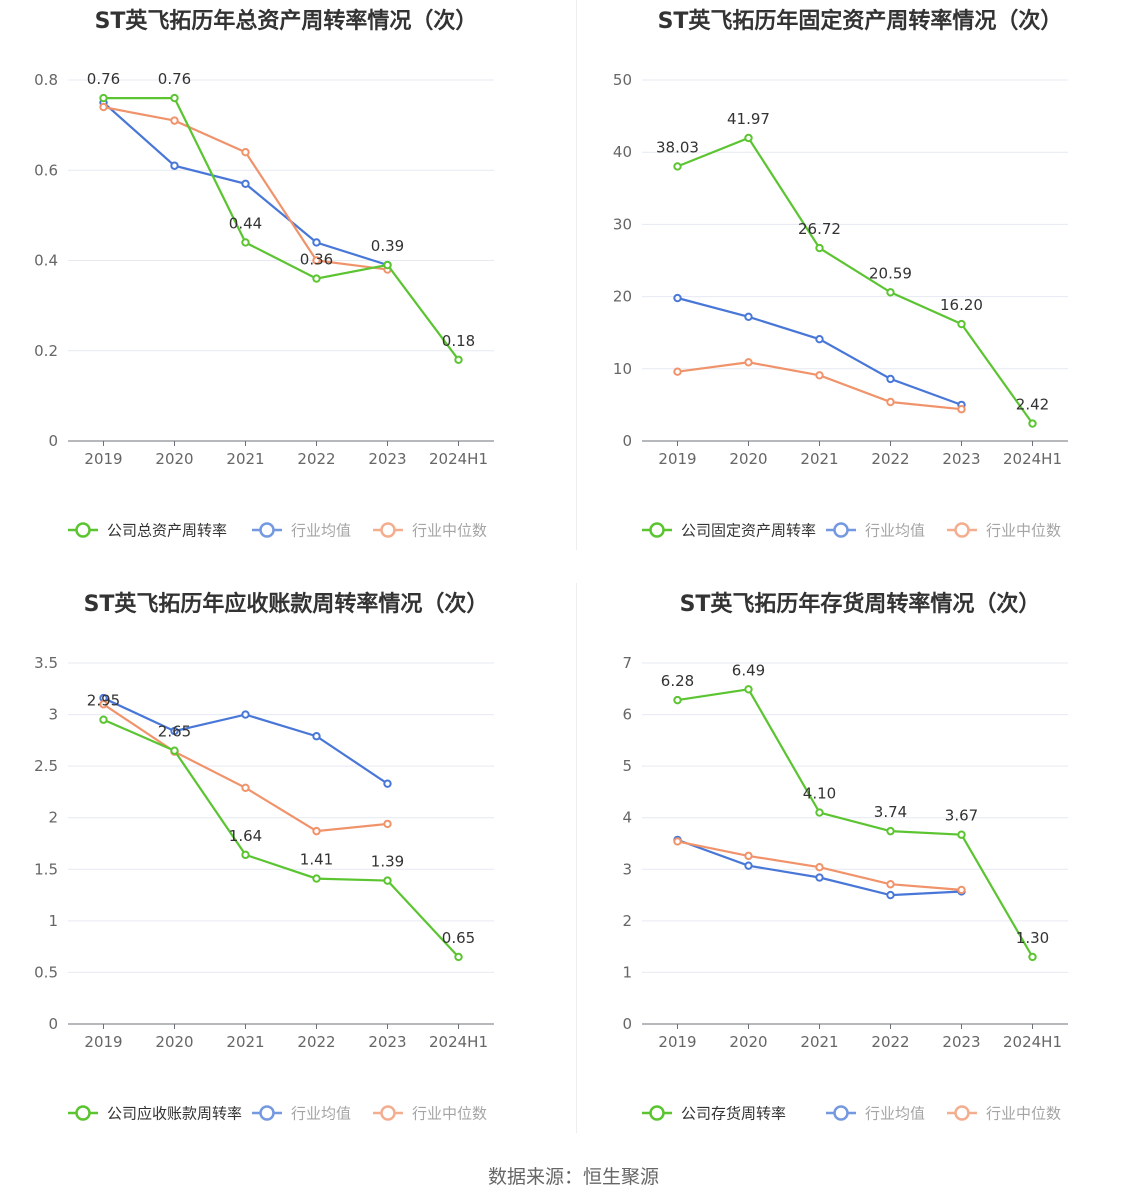 The width and height of the screenshot is (1147, 1202). I want to click on data-label: 1.41, so click(316, 860).